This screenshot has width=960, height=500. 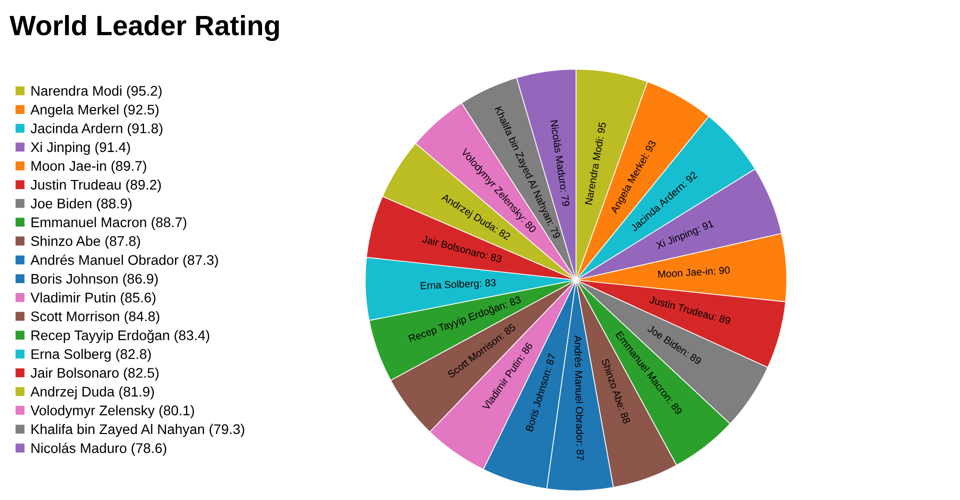 I want to click on legend-label: Joe Biden (88.9), so click(x=81, y=205).